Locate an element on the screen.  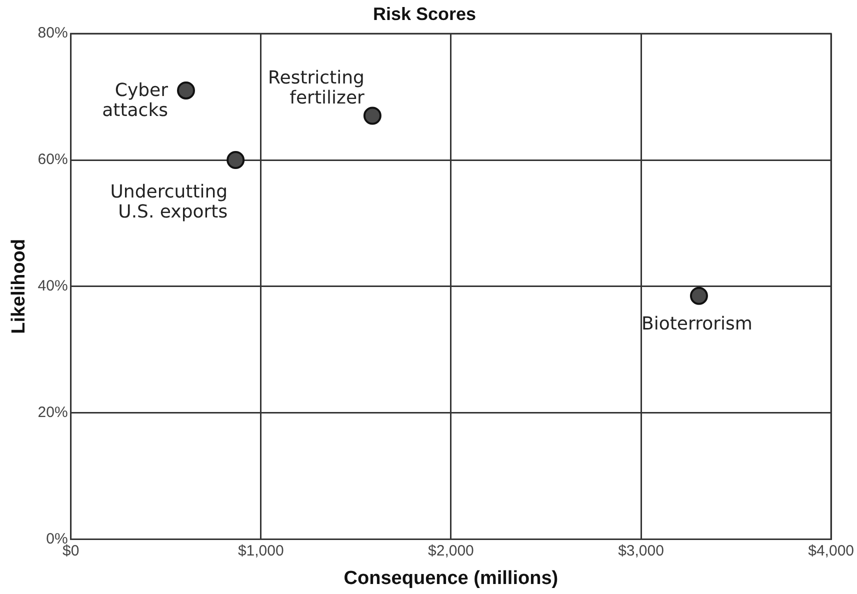
x-tick-label: $2,000 is located at coordinates (451, 551).